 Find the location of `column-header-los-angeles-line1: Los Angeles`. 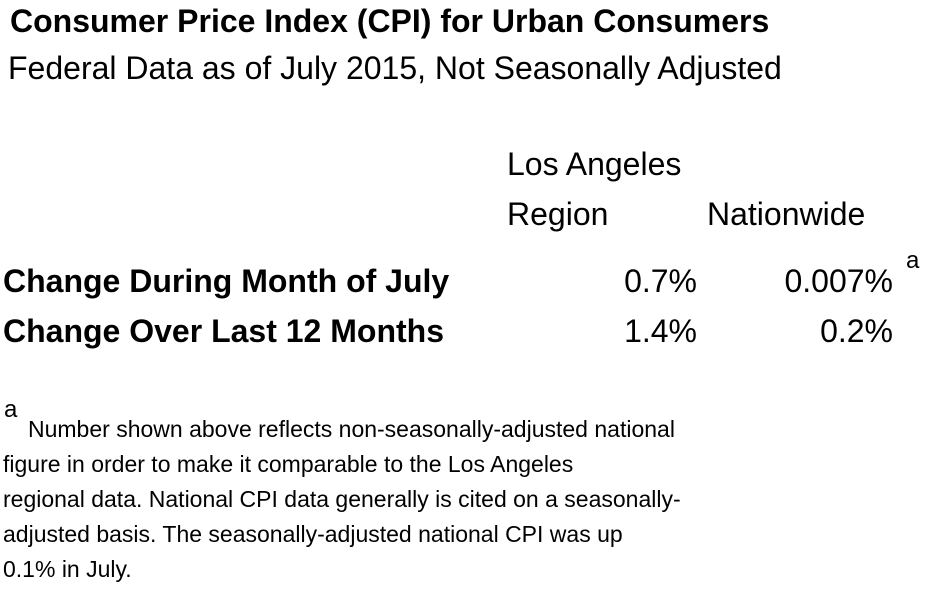

column-header-los-angeles-line1: Los Angeles is located at coordinates (594, 164).